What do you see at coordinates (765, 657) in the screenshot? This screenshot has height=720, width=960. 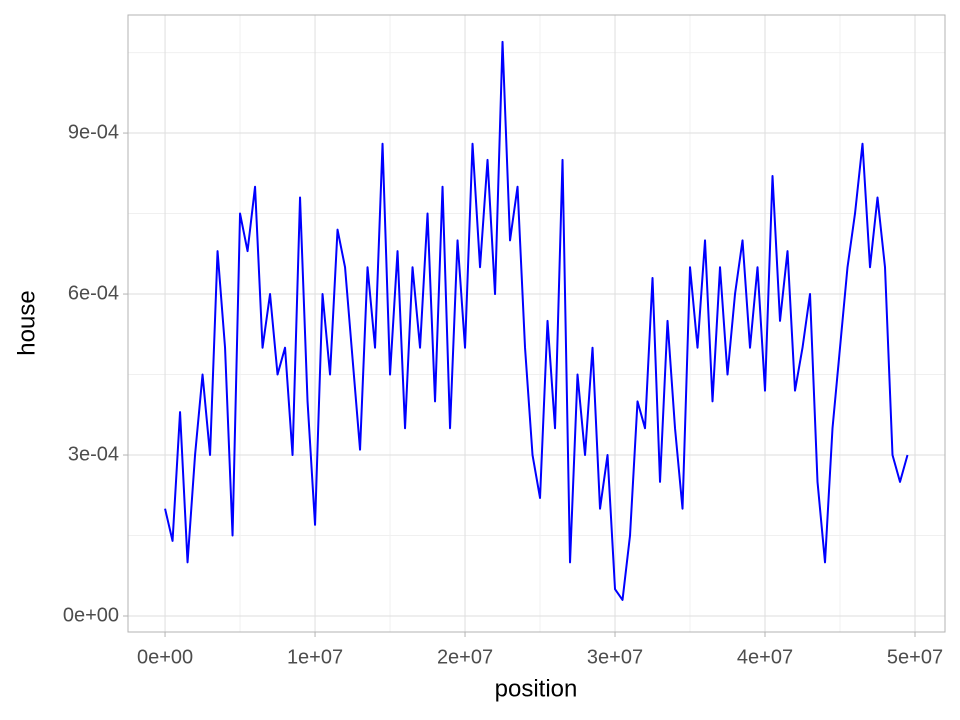 I see `x-tick-label: 4e+07` at bounding box center [765, 657].